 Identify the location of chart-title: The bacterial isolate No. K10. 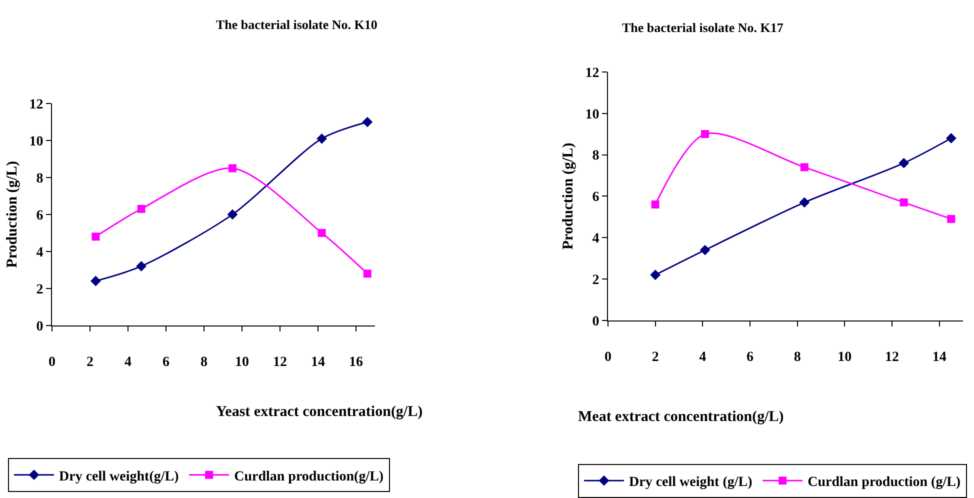
(297, 24).